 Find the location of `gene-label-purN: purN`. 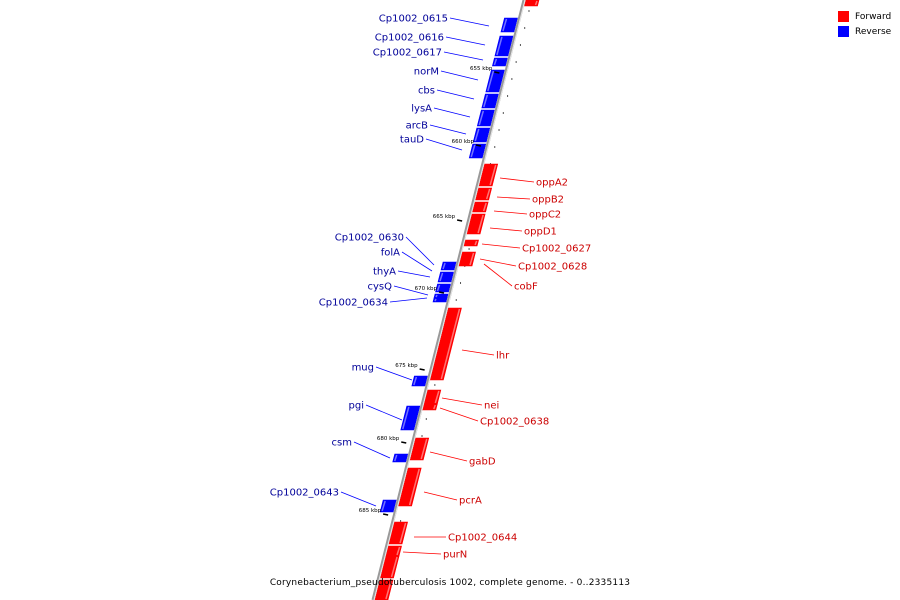

gene-label-purN: purN is located at coordinates (455, 555).